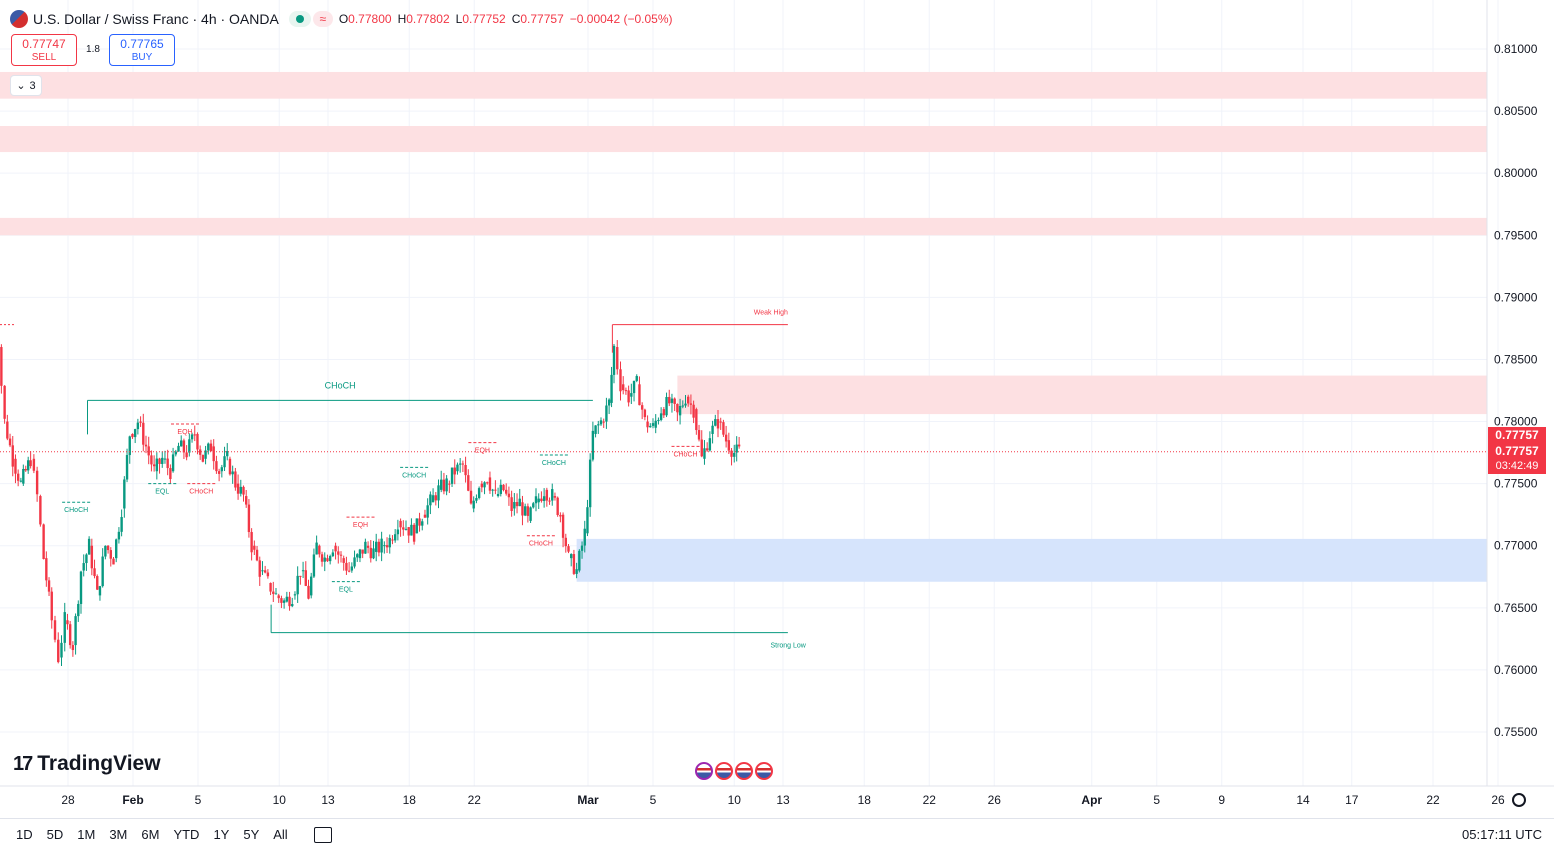  What do you see at coordinates (118, 834) in the screenshot?
I see `tf-3m: 3M` at bounding box center [118, 834].